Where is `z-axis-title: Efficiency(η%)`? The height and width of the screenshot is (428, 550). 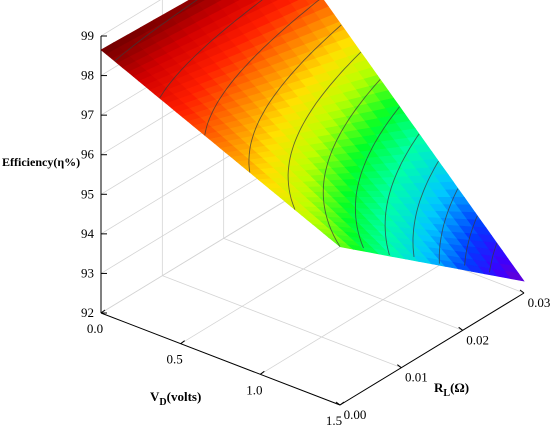 z-axis-title: Efficiency(η%) is located at coordinates (41, 162).